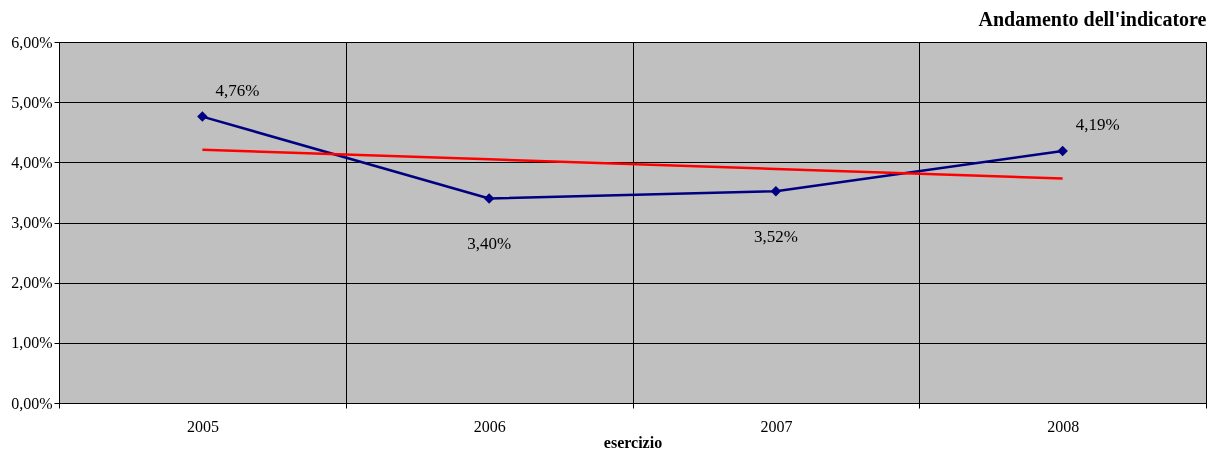 The width and height of the screenshot is (1215, 456). Describe the element at coordinates (32, 283) in the screenshot. I see `y-tick-label: 2,00%` at that location.